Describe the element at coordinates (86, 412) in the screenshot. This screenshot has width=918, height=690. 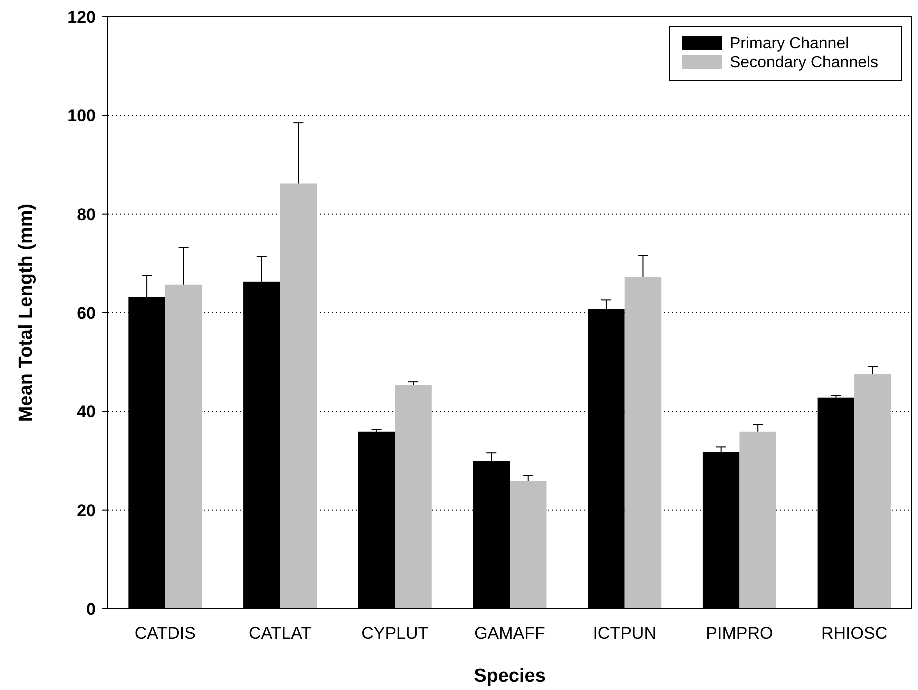
I see `y-tick-label: 40` at that location.